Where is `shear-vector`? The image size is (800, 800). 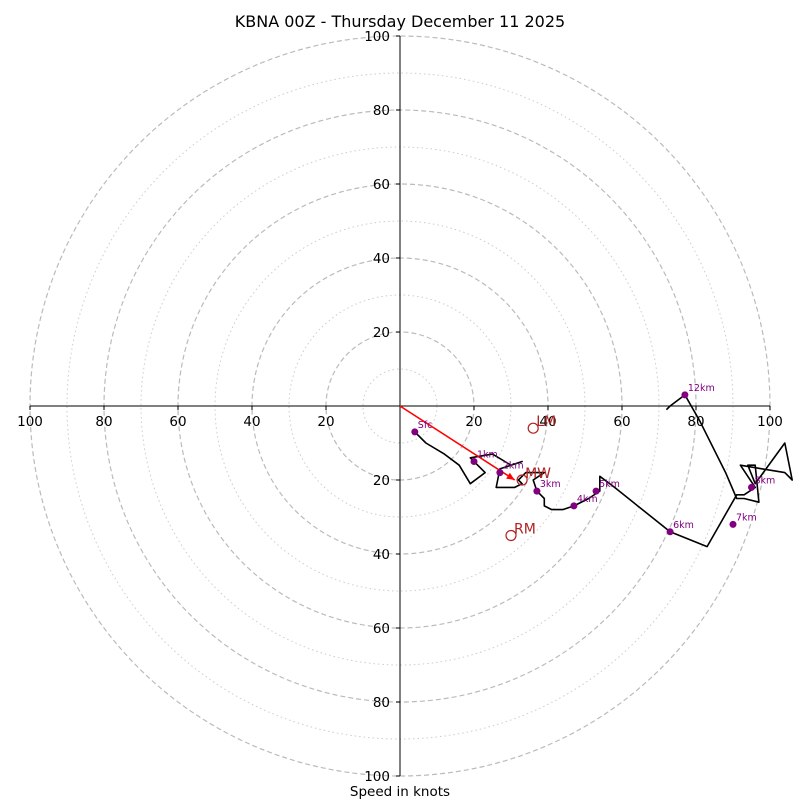 shear-vector is located at coordinates (457, 443).